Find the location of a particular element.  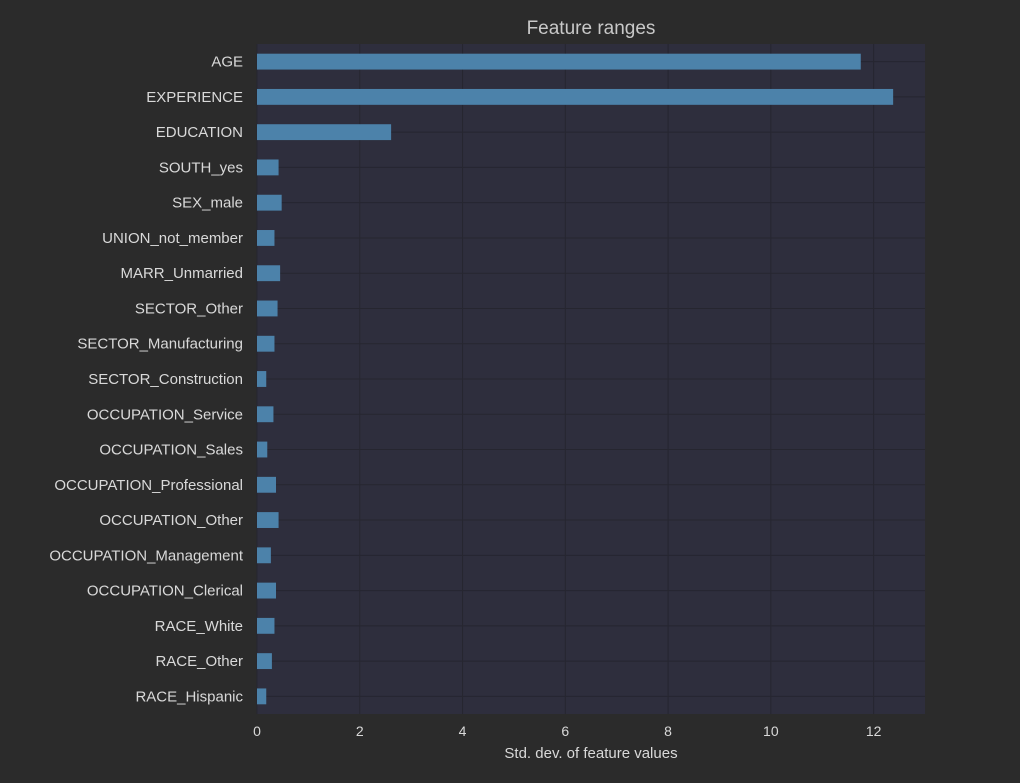

category-label: MARR_Unmarried is located at coordinates (181, 273).